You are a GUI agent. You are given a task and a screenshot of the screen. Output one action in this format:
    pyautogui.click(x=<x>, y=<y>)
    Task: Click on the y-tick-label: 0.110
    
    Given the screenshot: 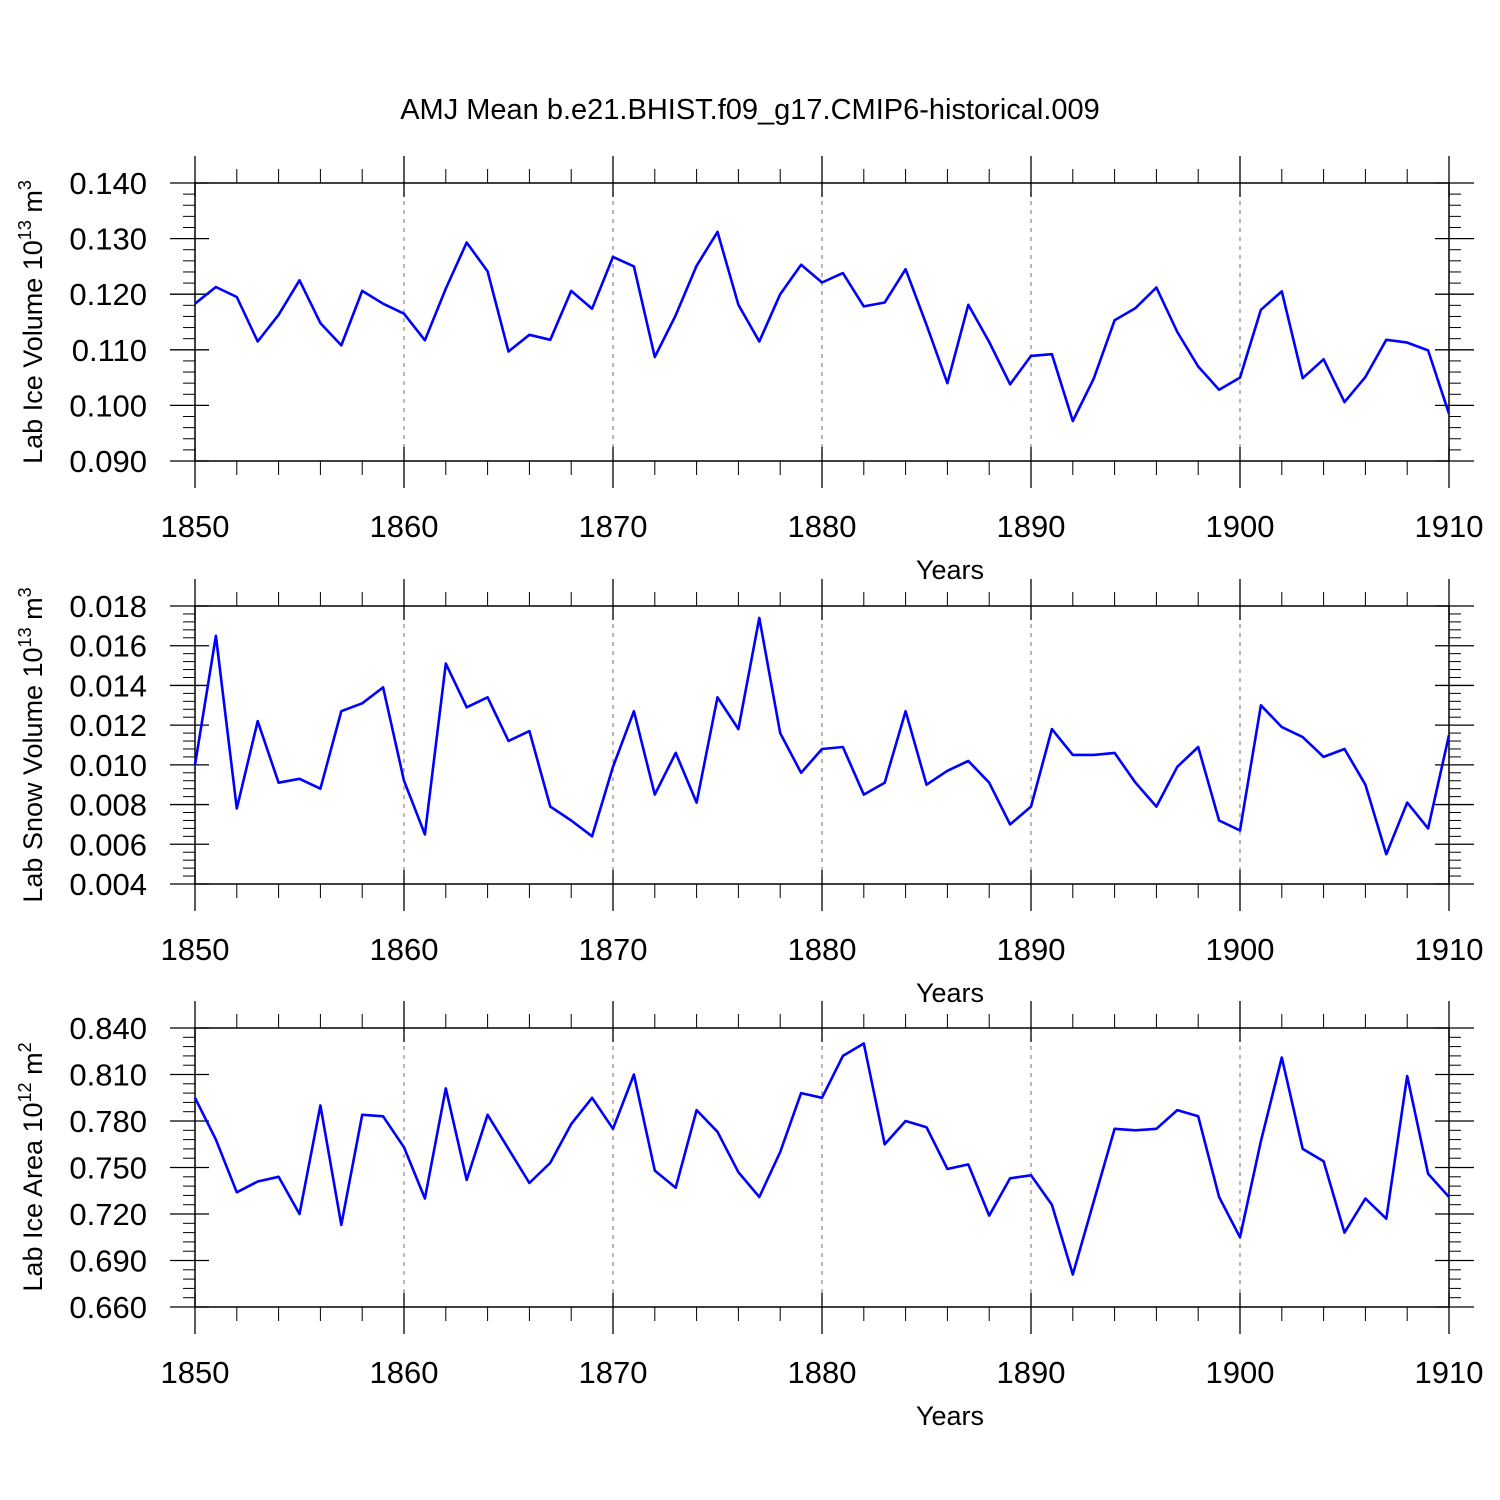 What is the action you would take?
    pyautogui.click(x=109, y=350)
    